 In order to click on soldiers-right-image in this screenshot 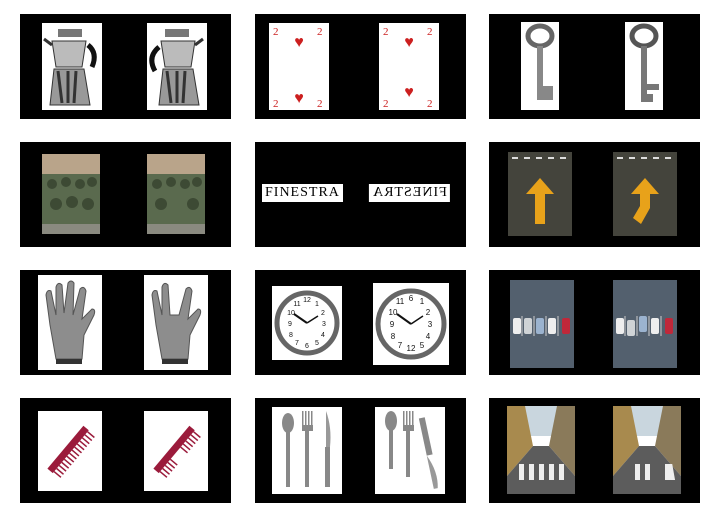, I will do `click(176, 194)`.